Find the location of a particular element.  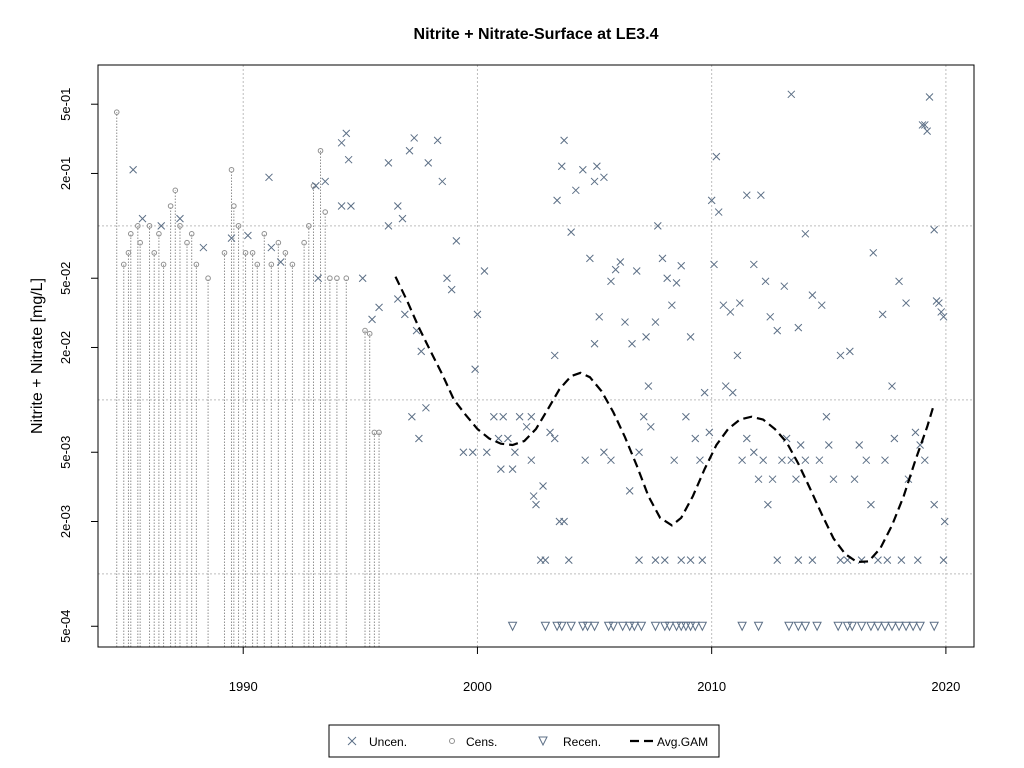

legend: Uncen. Cens. Recen. Avg.GAM is located at coordinates (524, 741).